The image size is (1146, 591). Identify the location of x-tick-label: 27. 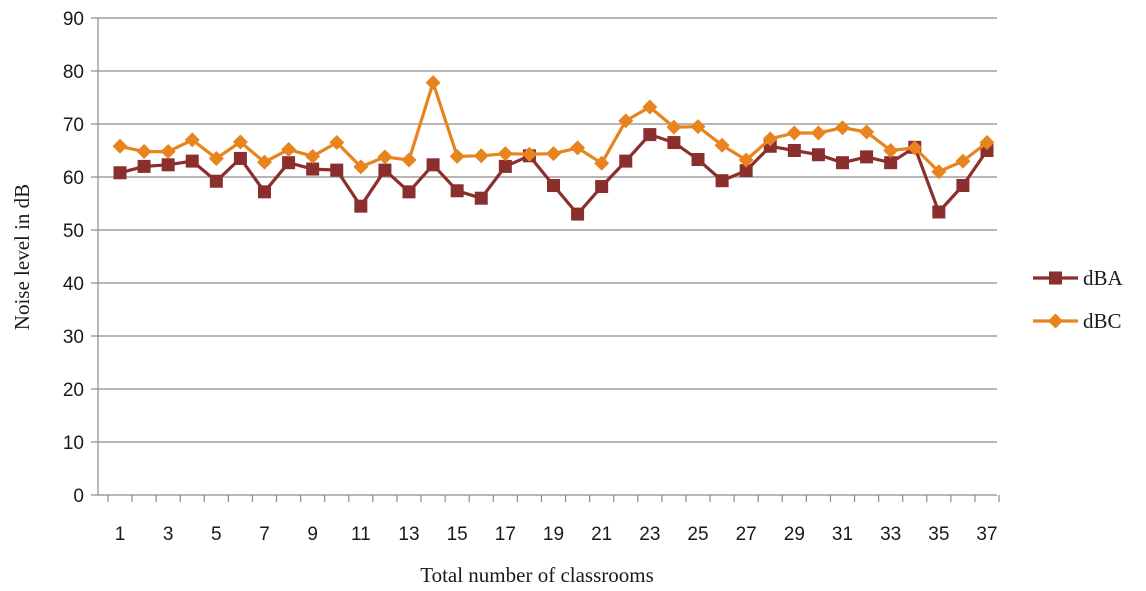
(746, 534).